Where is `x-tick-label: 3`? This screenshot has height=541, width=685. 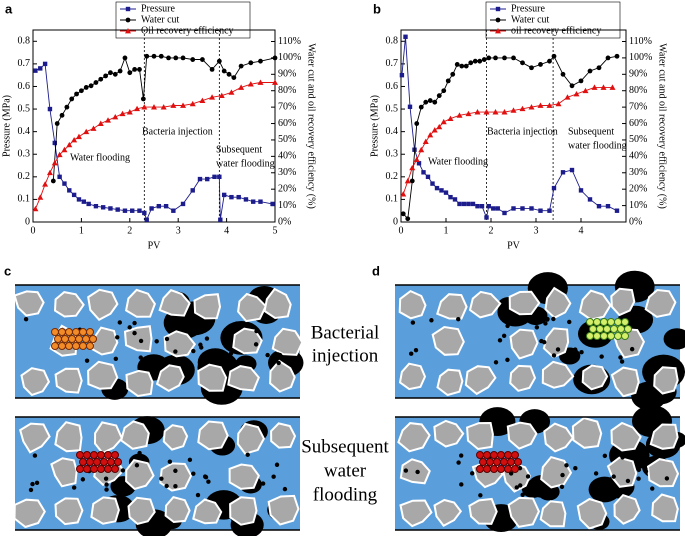
x-tick-label: 3 is located at coordinates (178, 230).